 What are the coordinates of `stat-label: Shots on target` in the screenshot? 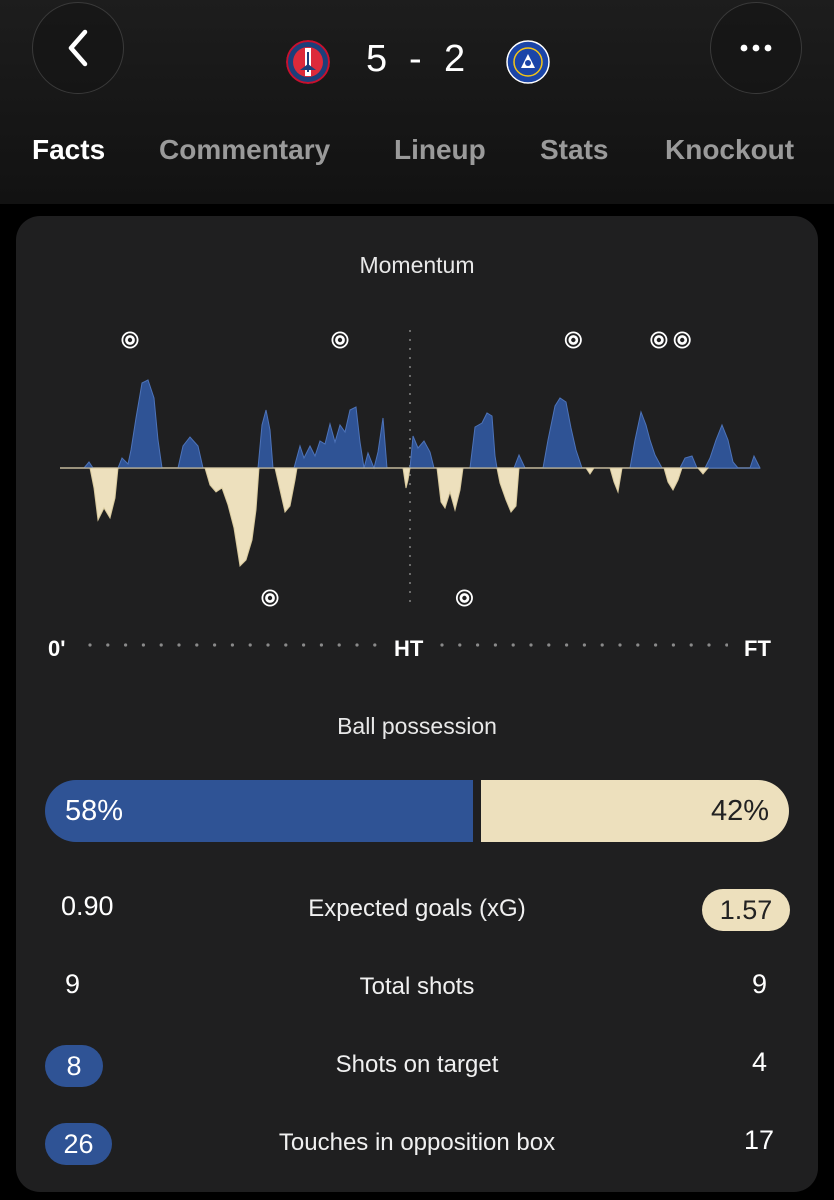 It's located at (417, 1064).